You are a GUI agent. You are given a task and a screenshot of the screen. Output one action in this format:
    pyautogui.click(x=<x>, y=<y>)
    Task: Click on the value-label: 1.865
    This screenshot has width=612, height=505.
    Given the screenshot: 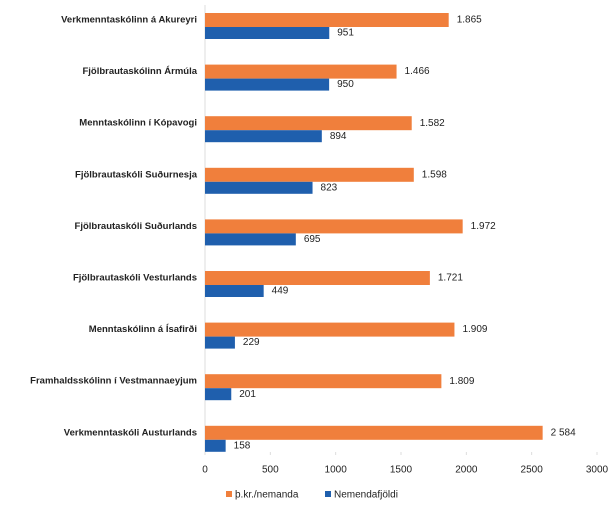 What is the action you would take?
    pyautogui.click(x=469, y=20)
    